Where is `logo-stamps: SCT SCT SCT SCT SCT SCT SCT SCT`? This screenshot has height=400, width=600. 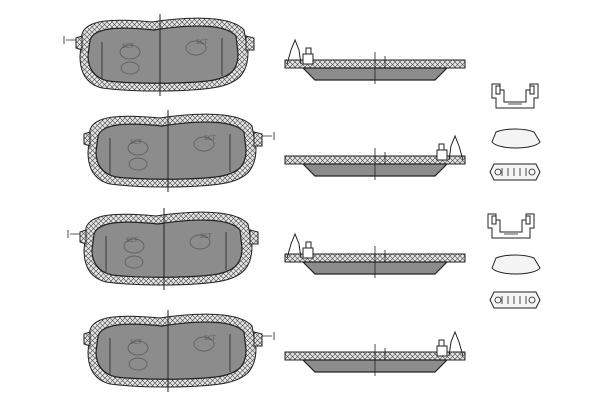 logo-stamps: SCT SCT SCT SCT SCT SCT SCT SCT is located at coordinates (169, 192).